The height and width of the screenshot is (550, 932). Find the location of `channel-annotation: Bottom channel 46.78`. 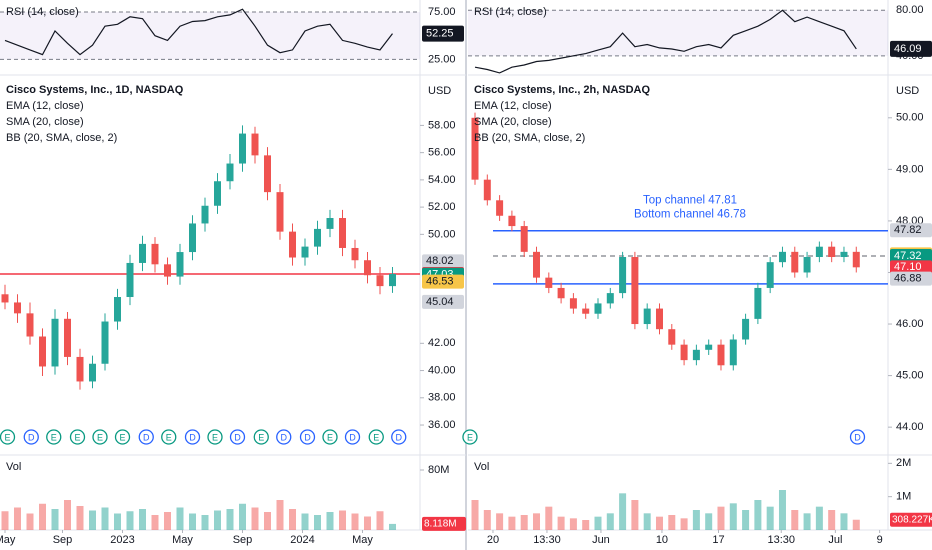

channel-annotation: Bottom channel 46.78 is located at coordinates (690, 215).